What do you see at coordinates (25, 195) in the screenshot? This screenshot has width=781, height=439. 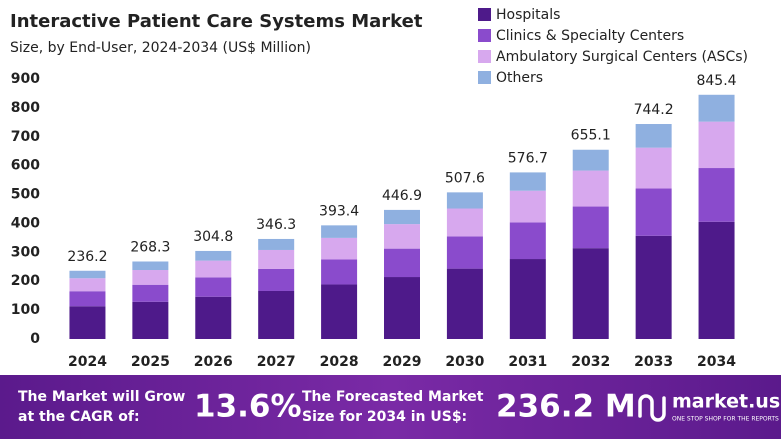 I see `y-tick-label: 500` at bounding box center [25, 195].